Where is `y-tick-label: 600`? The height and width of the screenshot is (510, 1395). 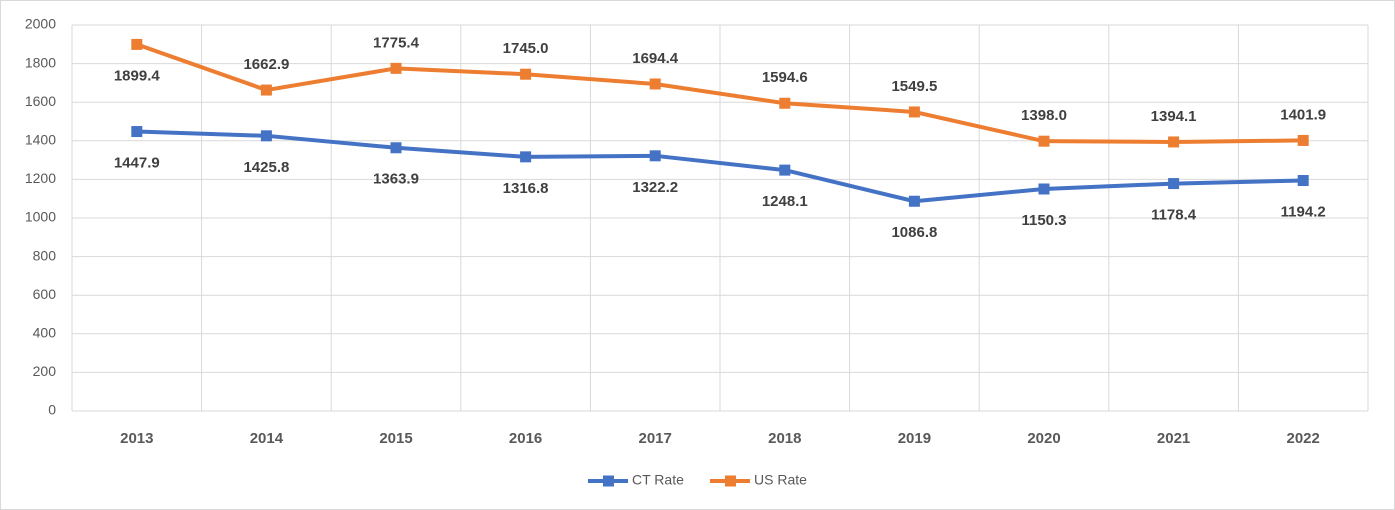 y-tick-label: 600 is located at coordinates (45, 294).